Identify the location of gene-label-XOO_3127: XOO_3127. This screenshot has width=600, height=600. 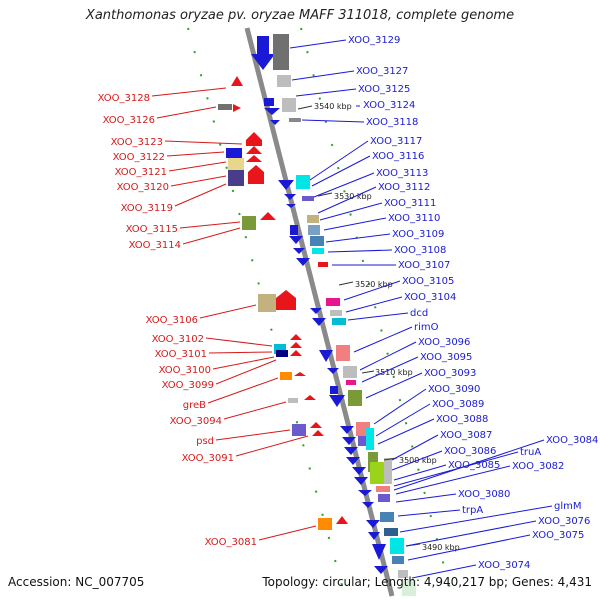
(382, 71).